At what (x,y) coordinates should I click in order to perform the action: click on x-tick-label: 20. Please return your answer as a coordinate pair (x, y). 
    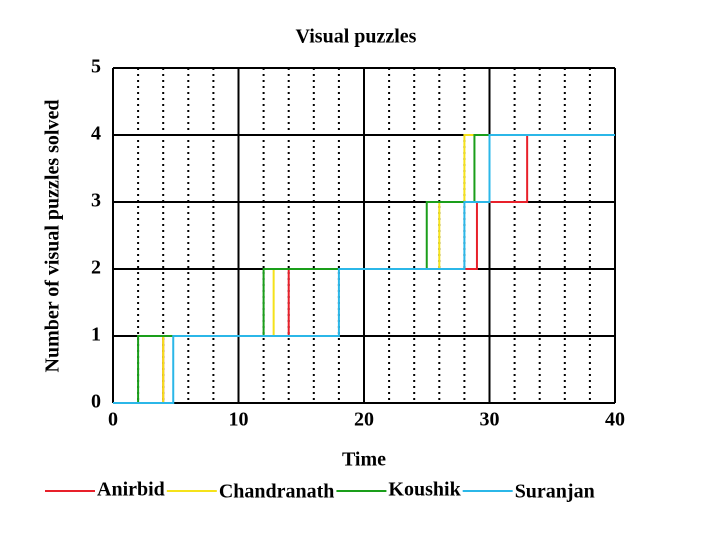
    Looking at the image, I should click on (364, 420).